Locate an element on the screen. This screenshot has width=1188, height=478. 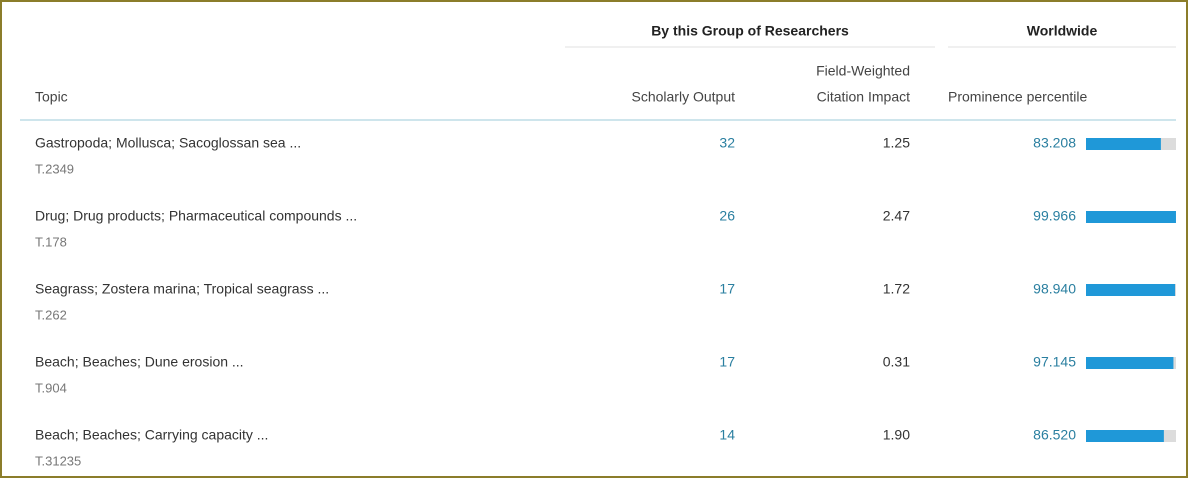
column-header: Citation Impact is located at coordinates (863, 97).